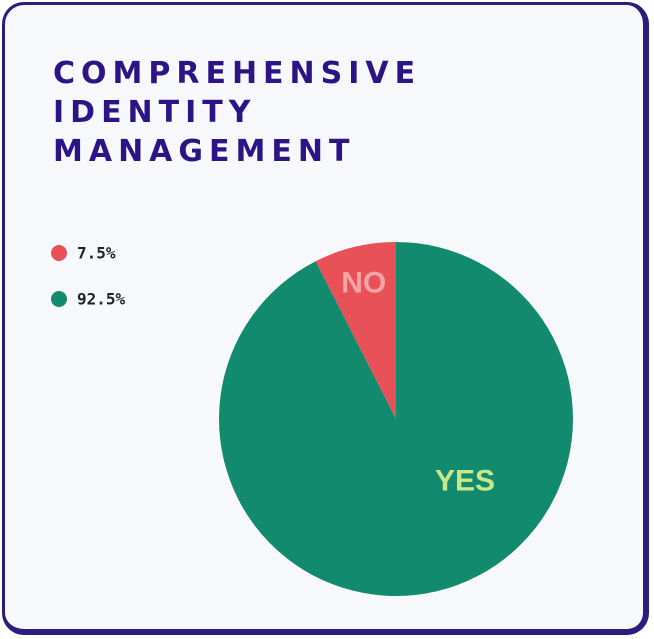 This screenshot has height=639, width=654. What do you see at coordinates (96, 253) in the screenshot?
I see `legend-label: 7.5%` at bounding box center [96, 253].